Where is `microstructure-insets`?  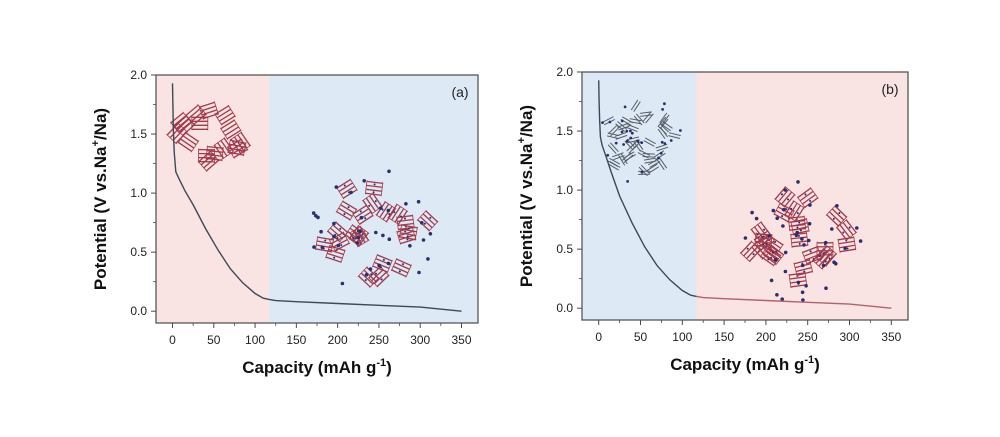
microstructure-insets is located at coordinates (732, 200).